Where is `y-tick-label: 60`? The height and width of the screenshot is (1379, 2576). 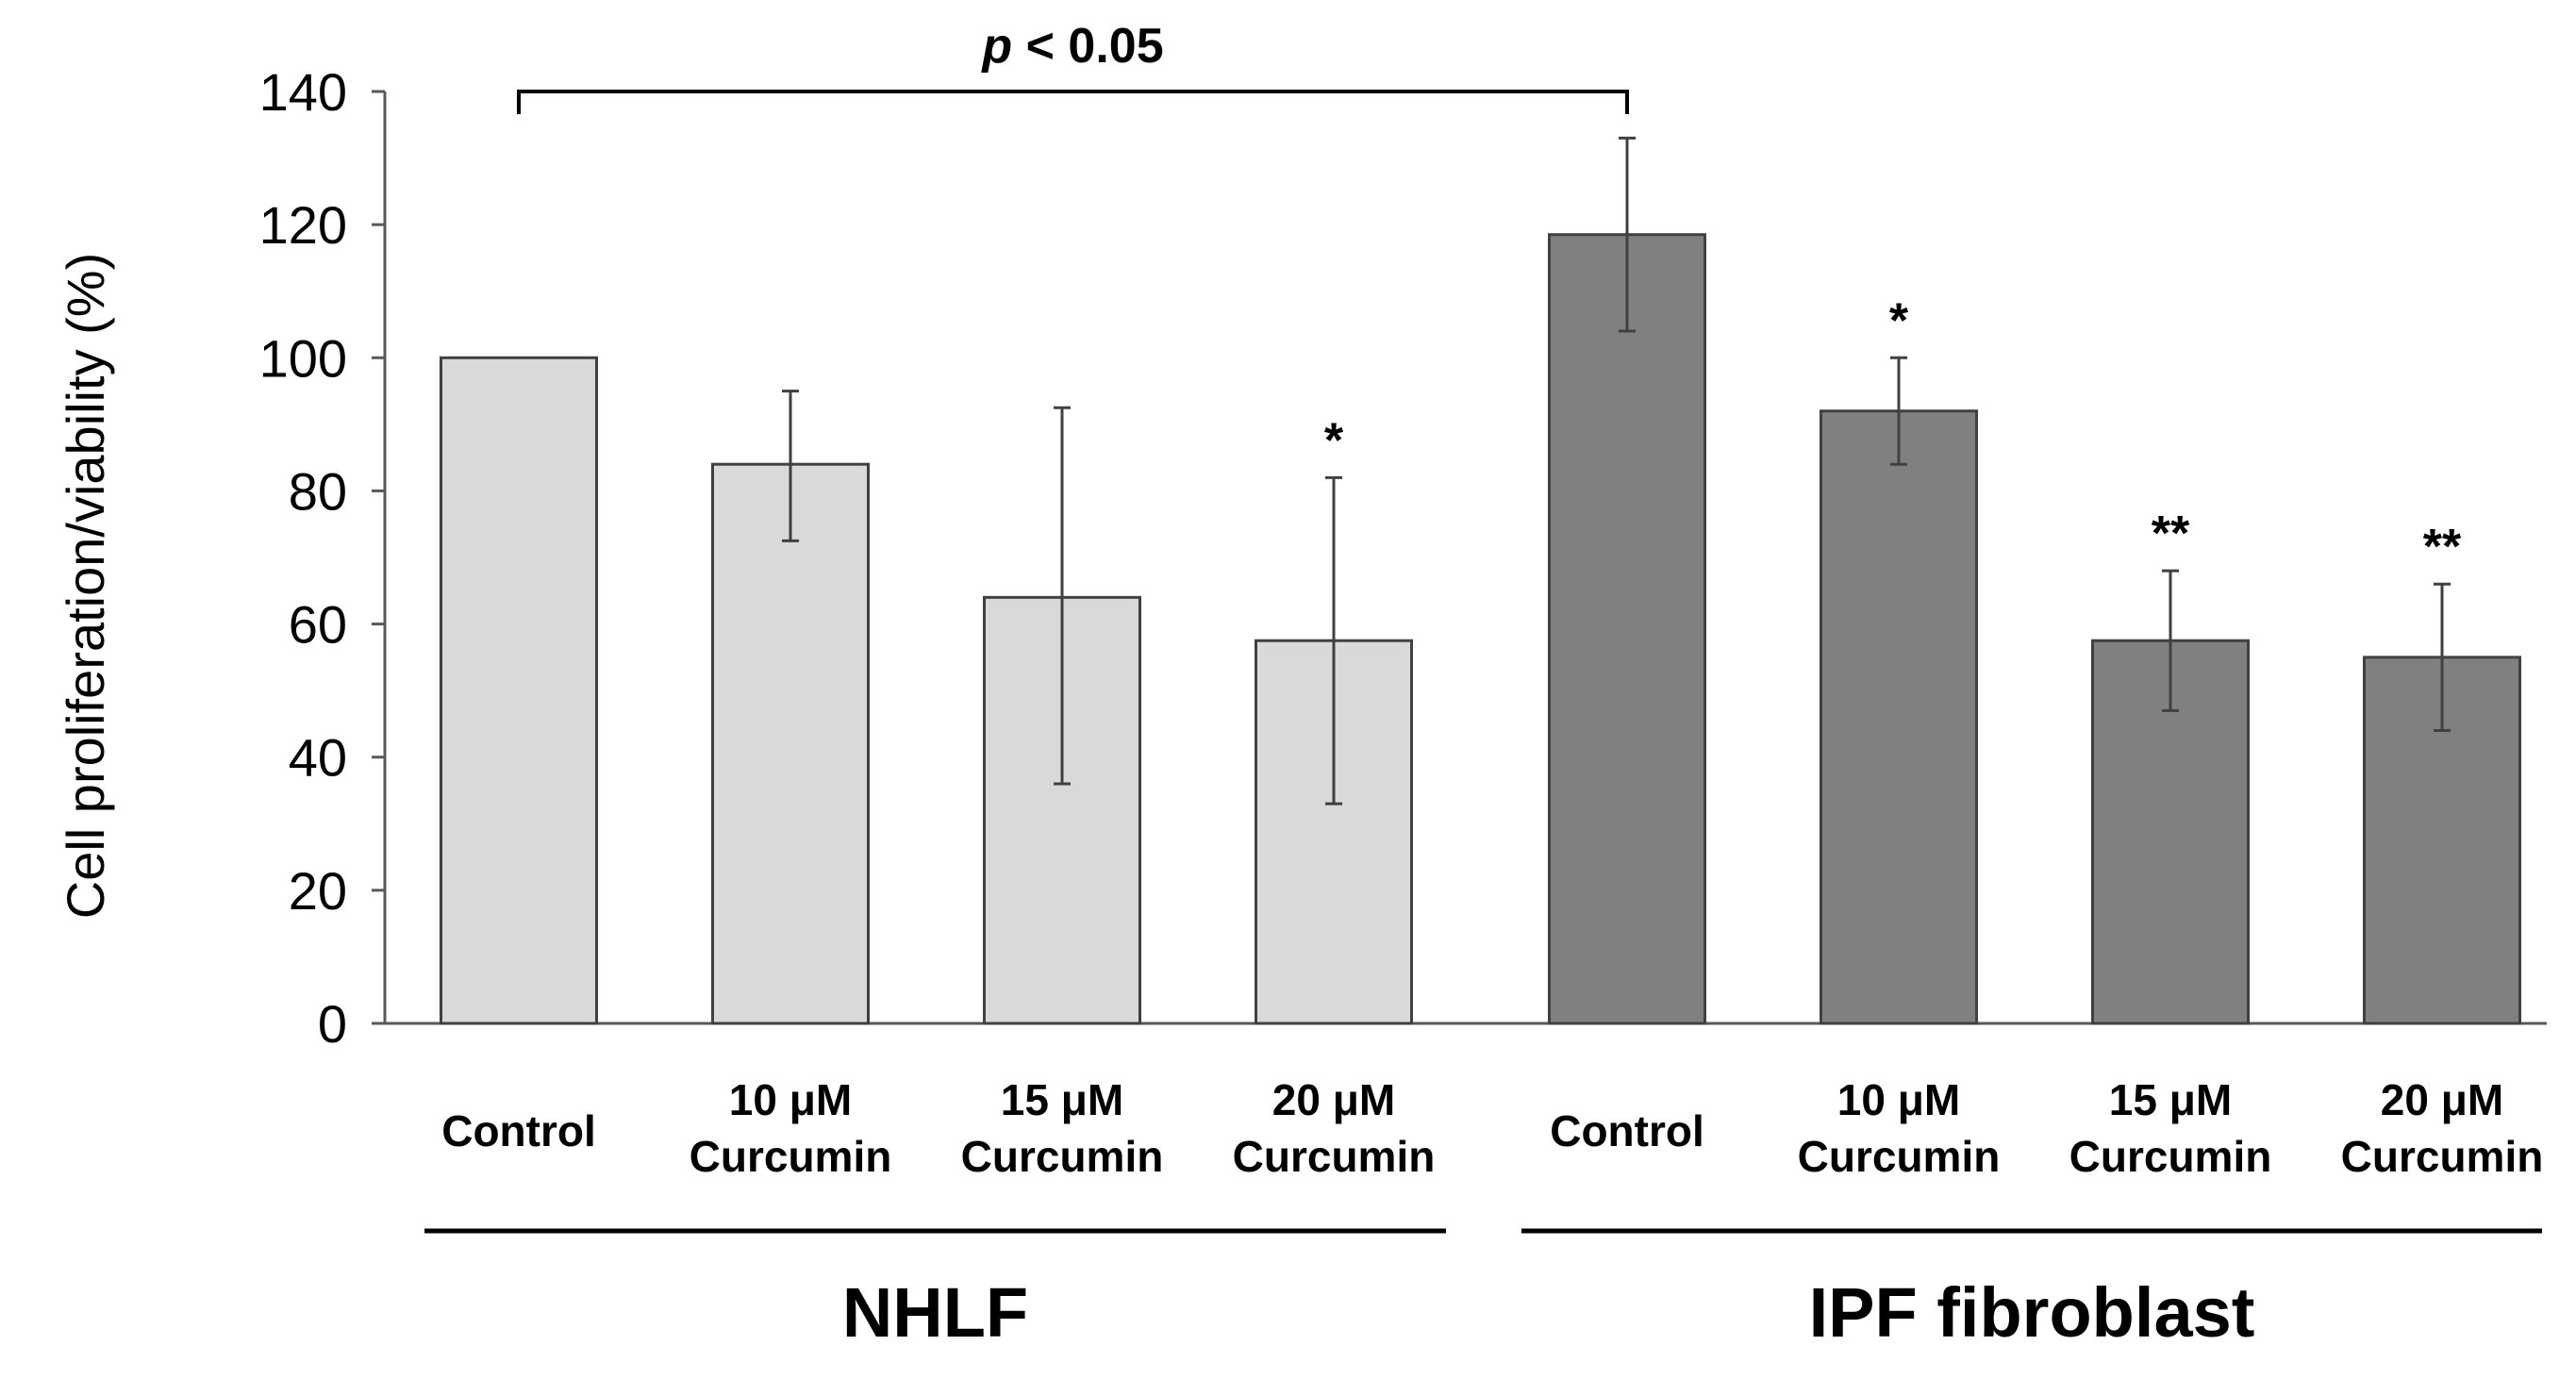
y-tick-label: 60 is located at coordinates (318, 625).